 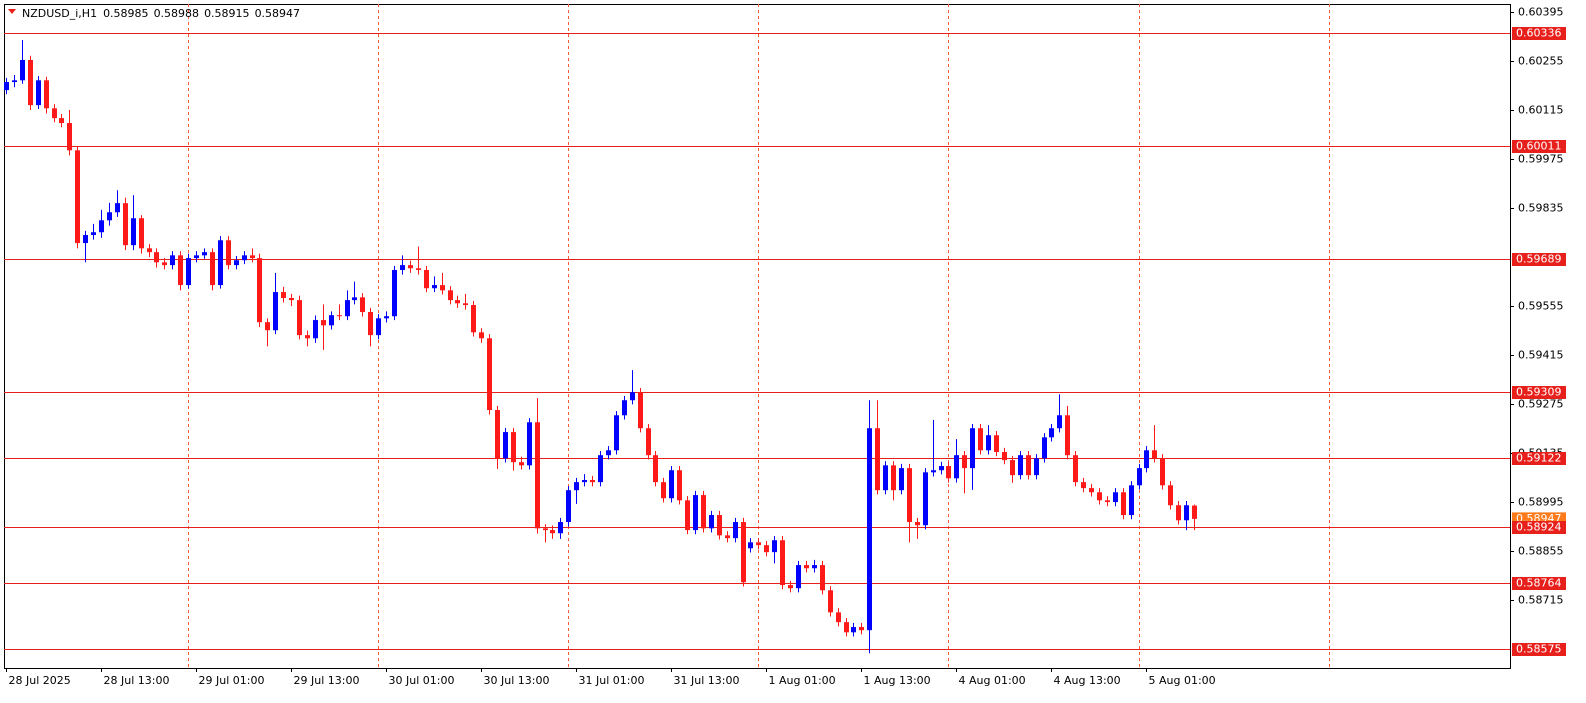 What do you see at coordinates (12, 11) in the screenshot?
I see `symbol-toggle` at bounding box center [12, 11].